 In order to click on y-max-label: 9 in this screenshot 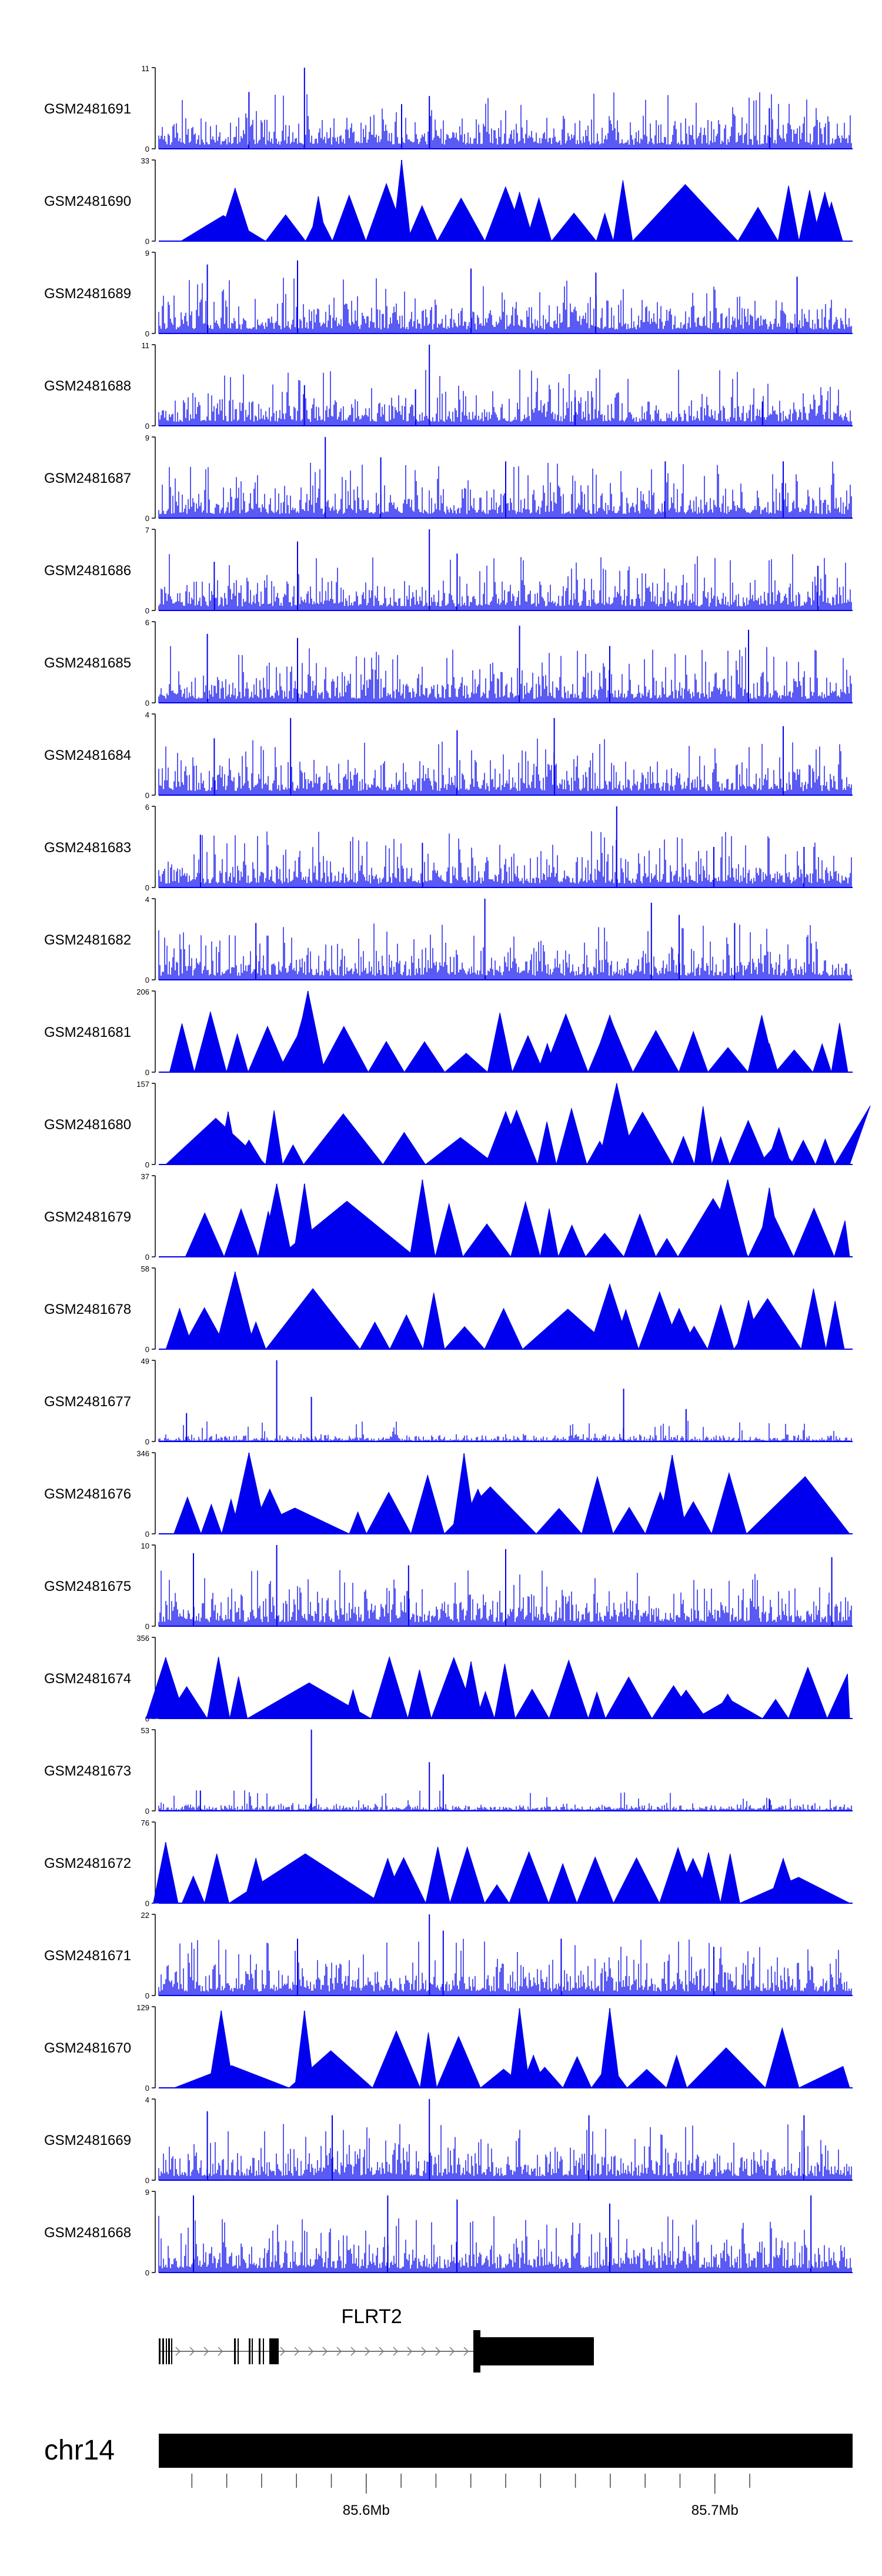, I will do `click(147, 437)`.